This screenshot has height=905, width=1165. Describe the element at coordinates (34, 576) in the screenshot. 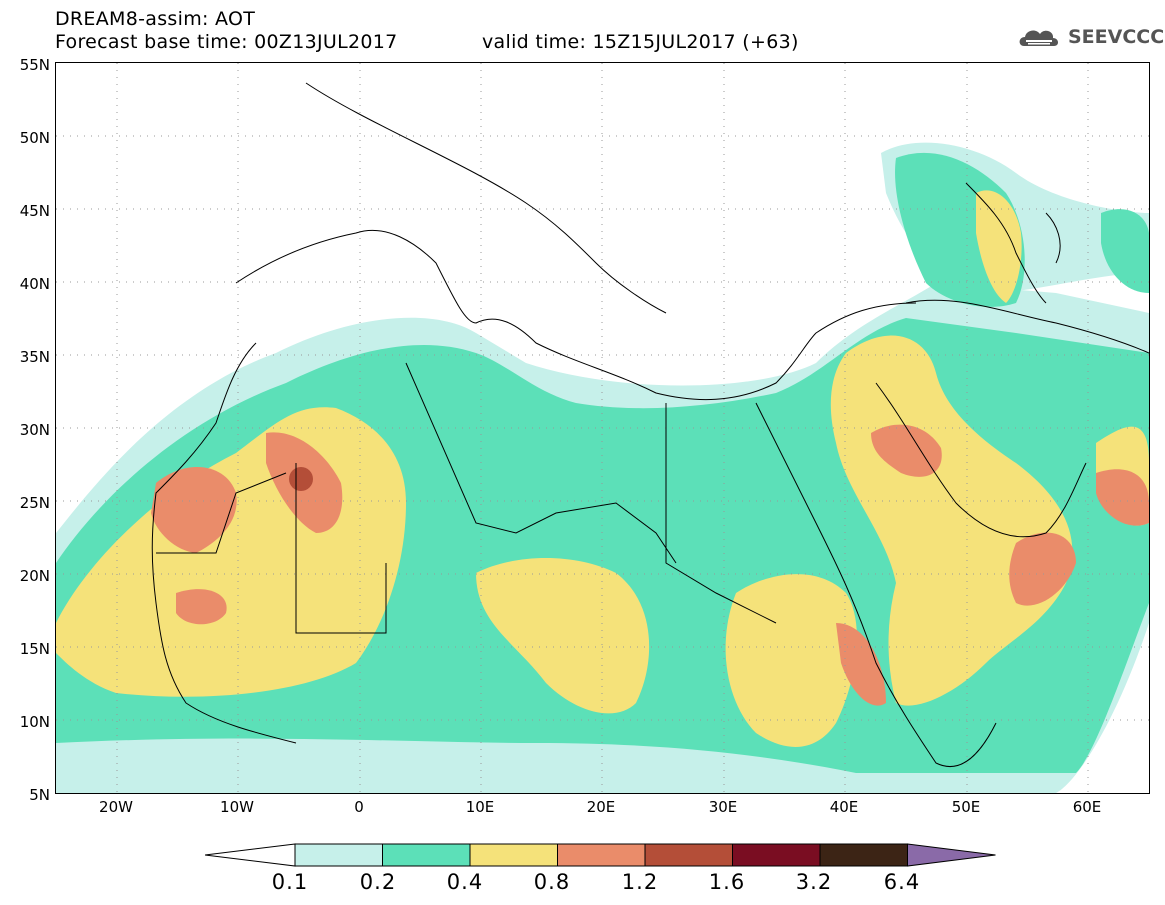

I see `lat-label: 20N` at that location.